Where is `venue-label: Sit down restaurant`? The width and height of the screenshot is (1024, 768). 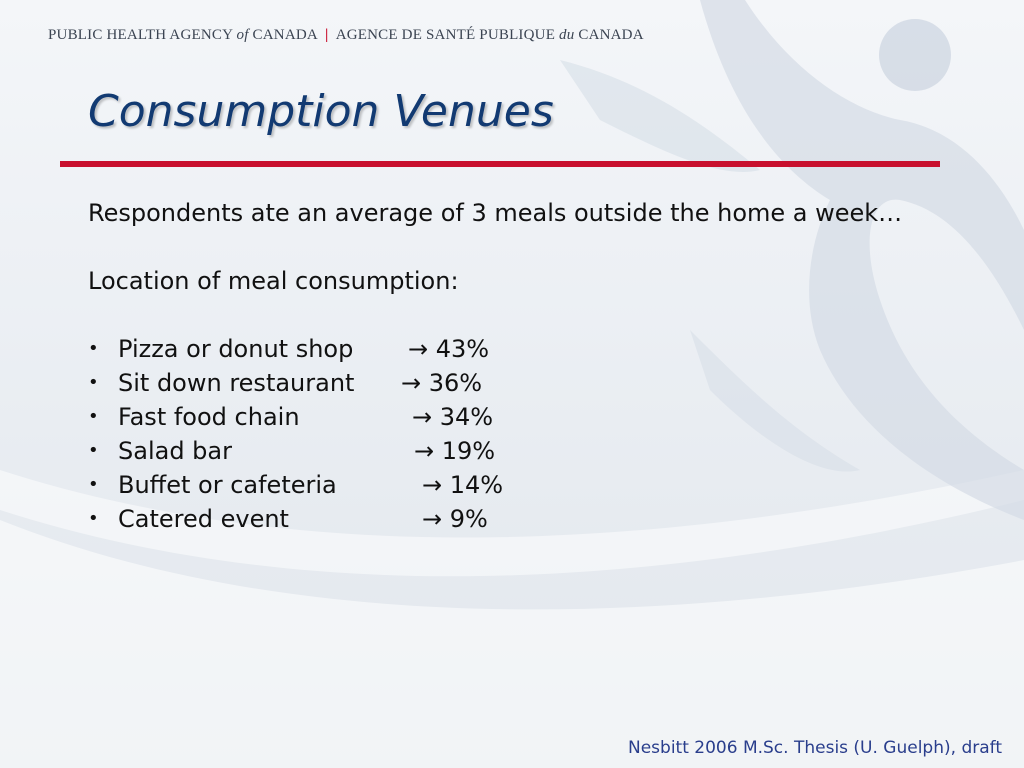
venue-label: Sit down restaurant is located at coordinates (236, 383).